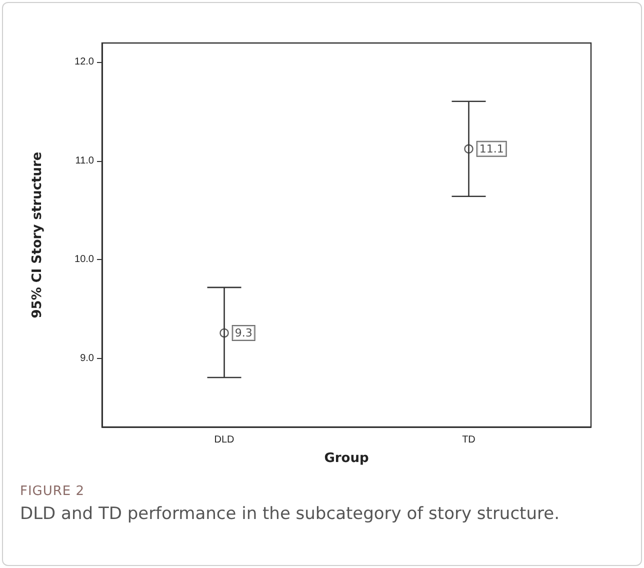 This screenshot has width=644, height=568. I want to click on data-label: 9.3, so click(243, 333).